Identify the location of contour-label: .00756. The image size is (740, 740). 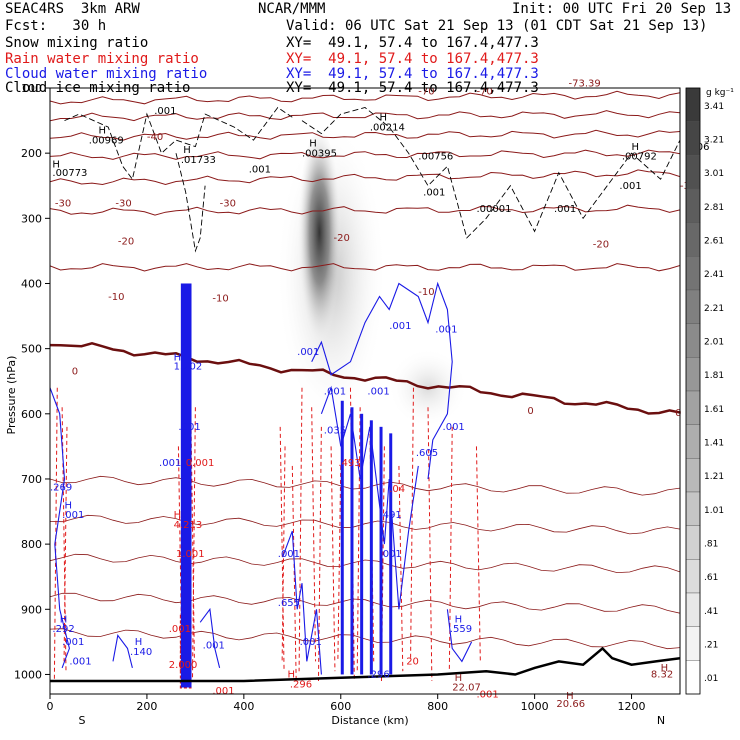
(435, 157).